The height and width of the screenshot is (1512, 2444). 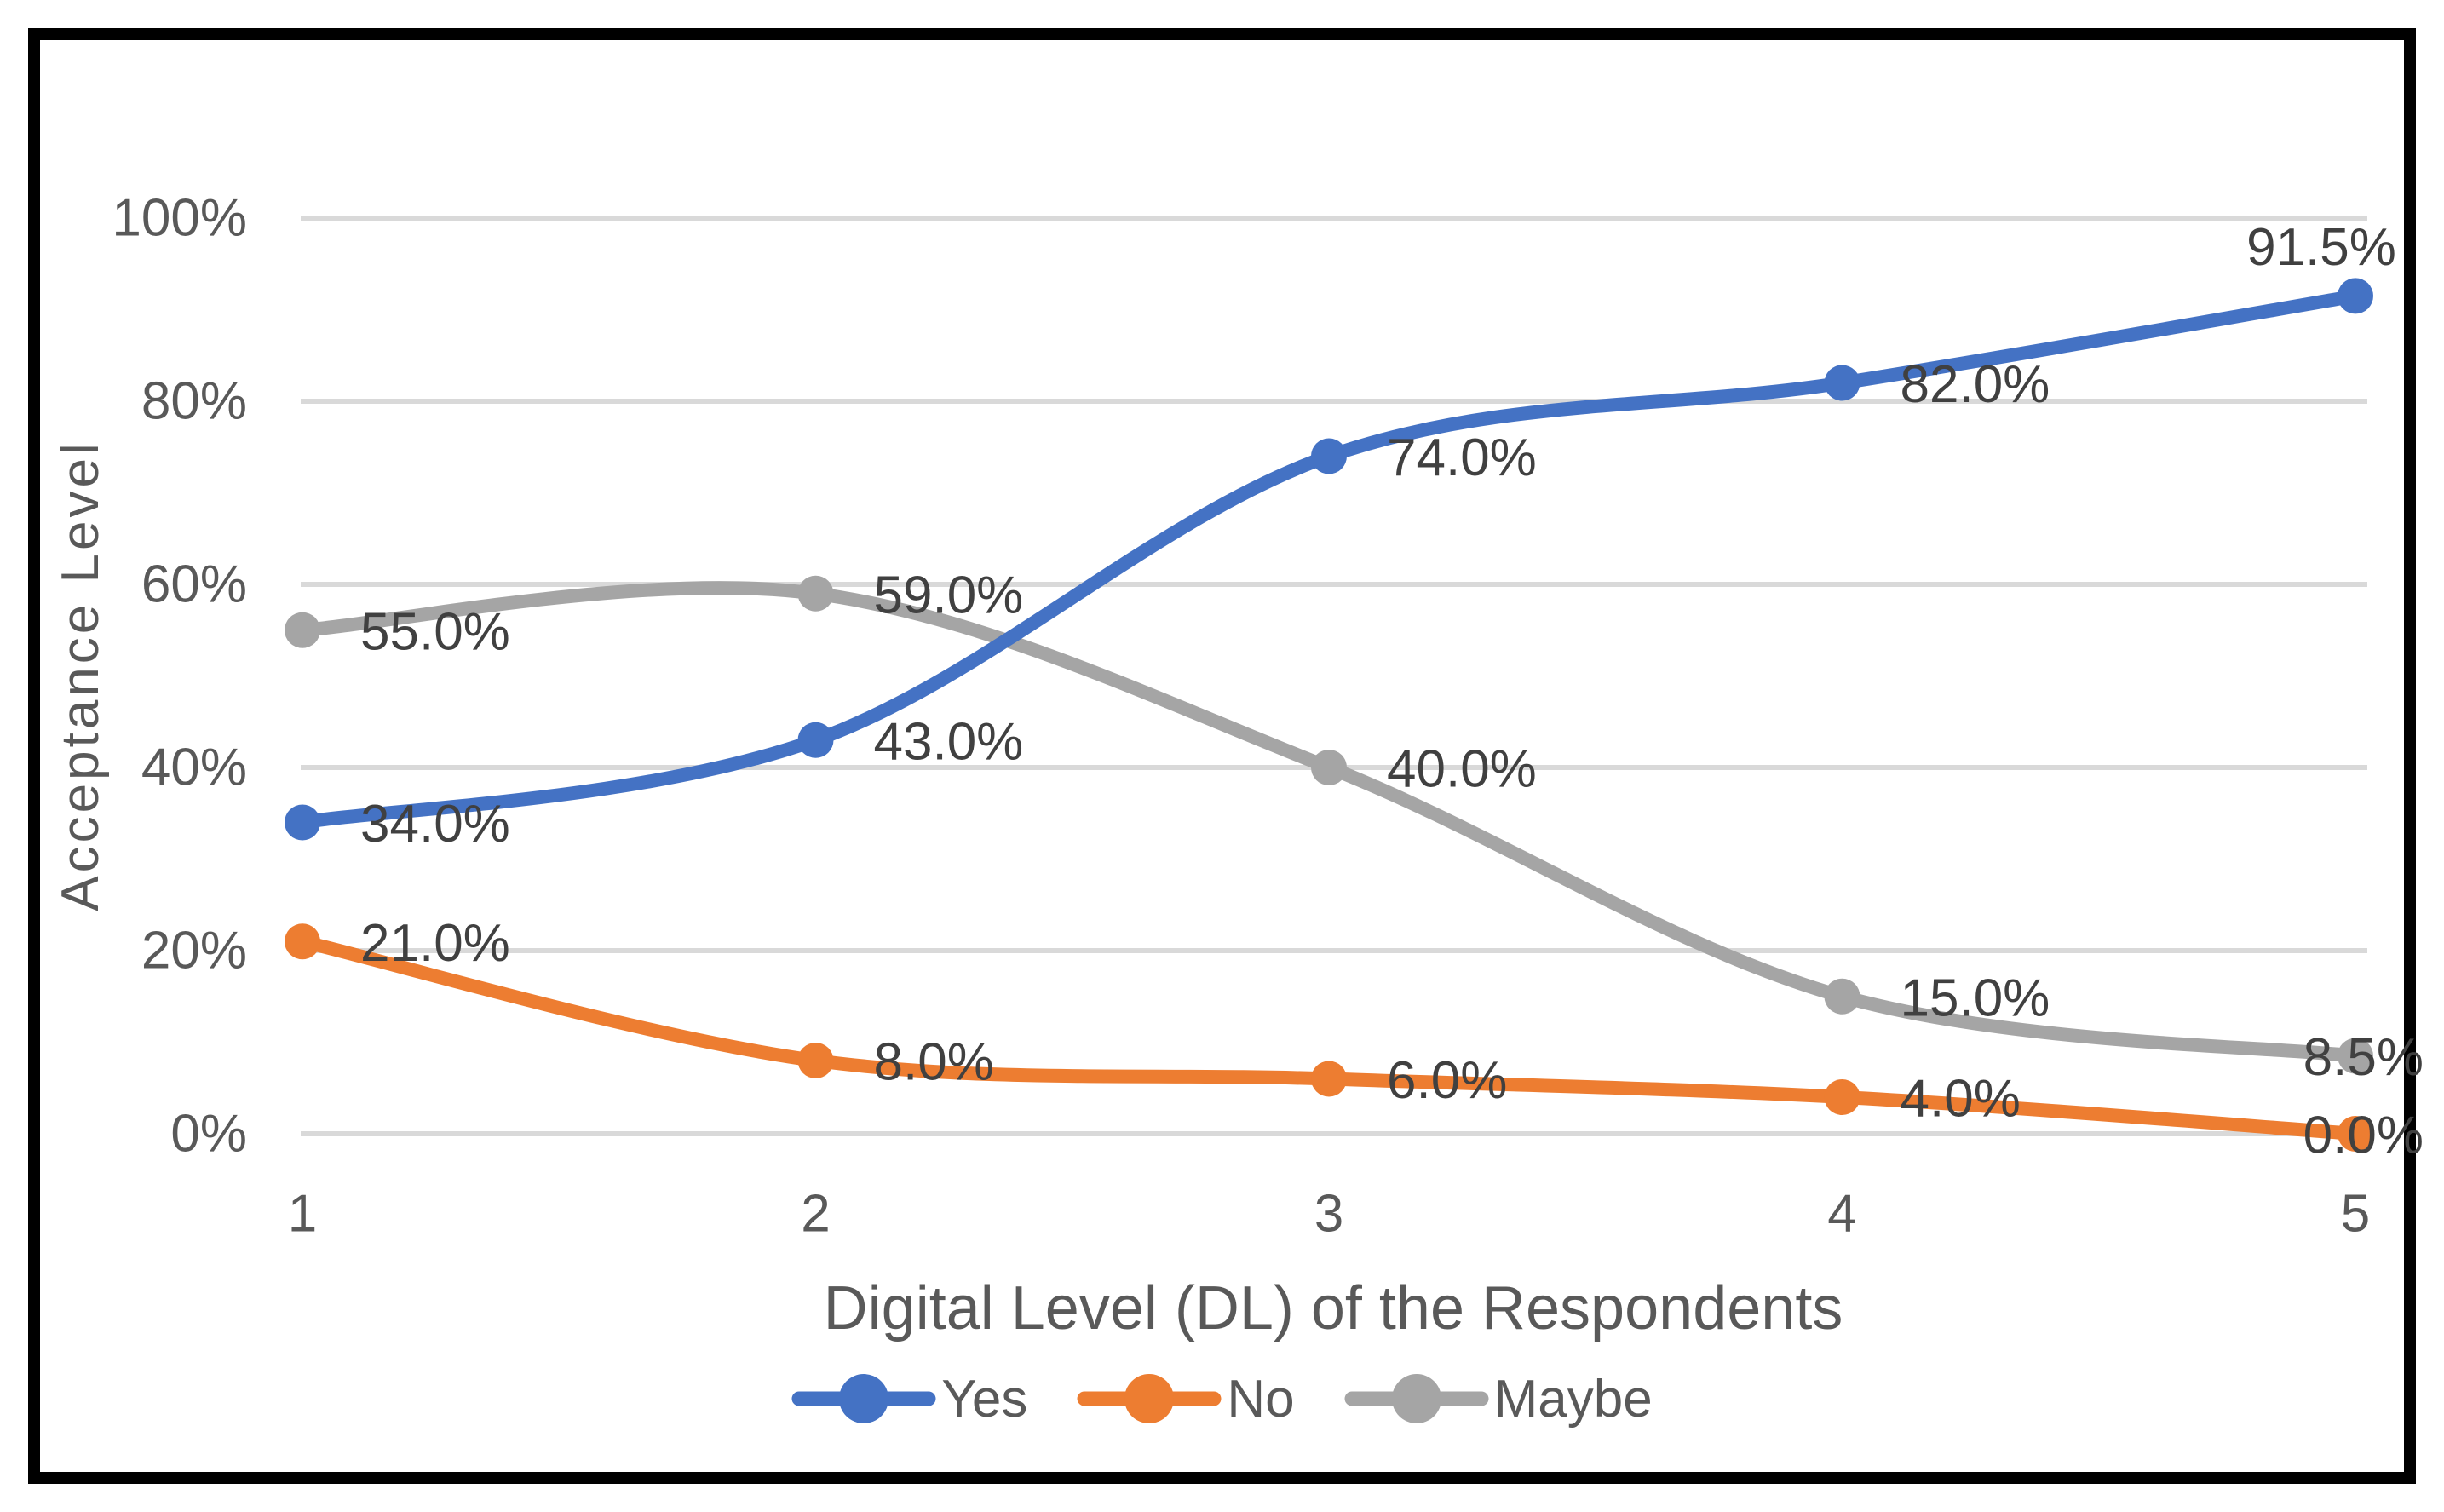 What do you see at coordinates (1447, 1080) in the screenshot?
I see `data-label: 6.0%` at bounding box center [1447, 1080].